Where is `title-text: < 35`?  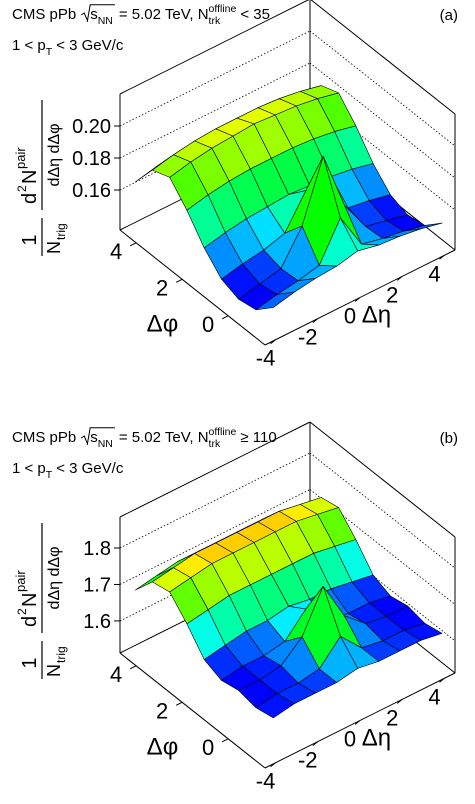
title-text: < 35 is located at coordinates (255, 14).